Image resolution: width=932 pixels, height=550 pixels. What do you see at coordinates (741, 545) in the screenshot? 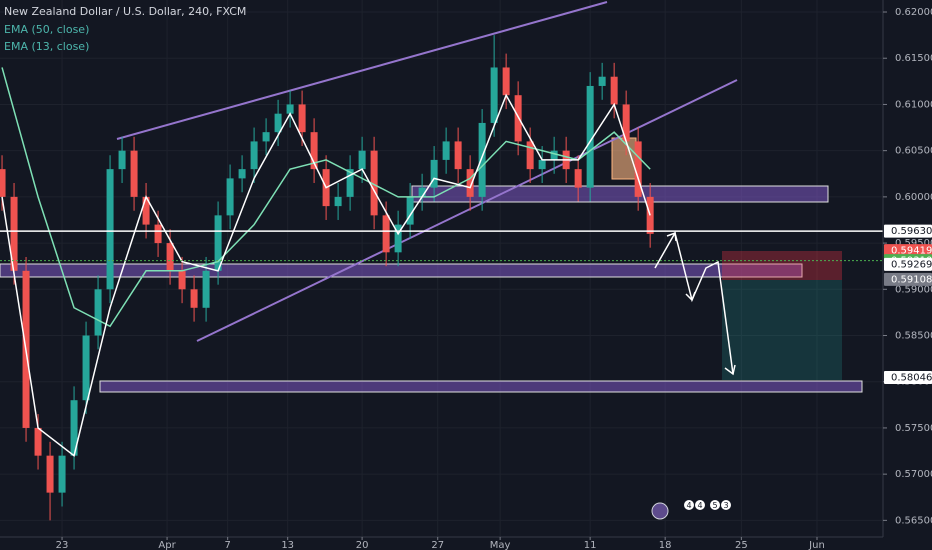
I see `x-tick-label: 25` at bounding box center [741, 545].